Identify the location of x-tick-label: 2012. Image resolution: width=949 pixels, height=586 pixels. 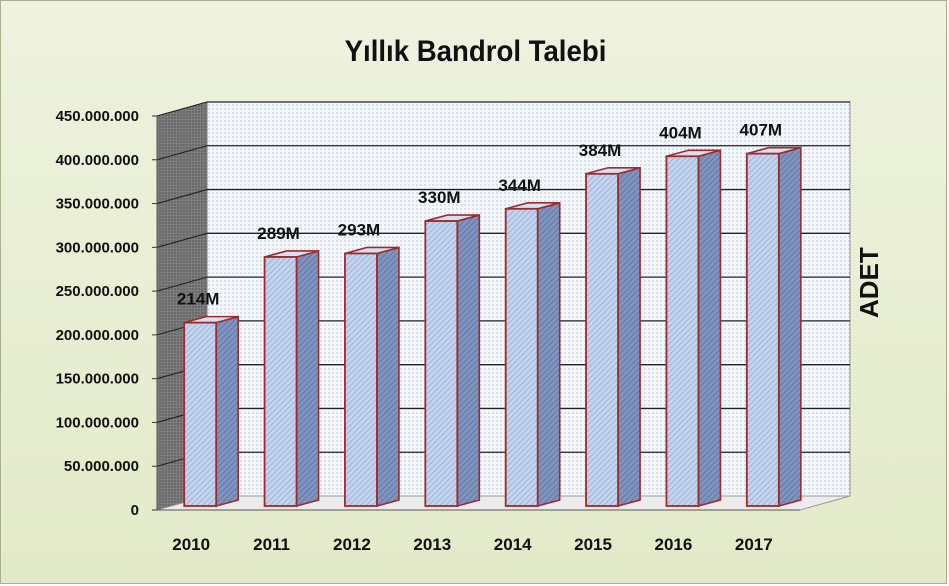
(352, 544).